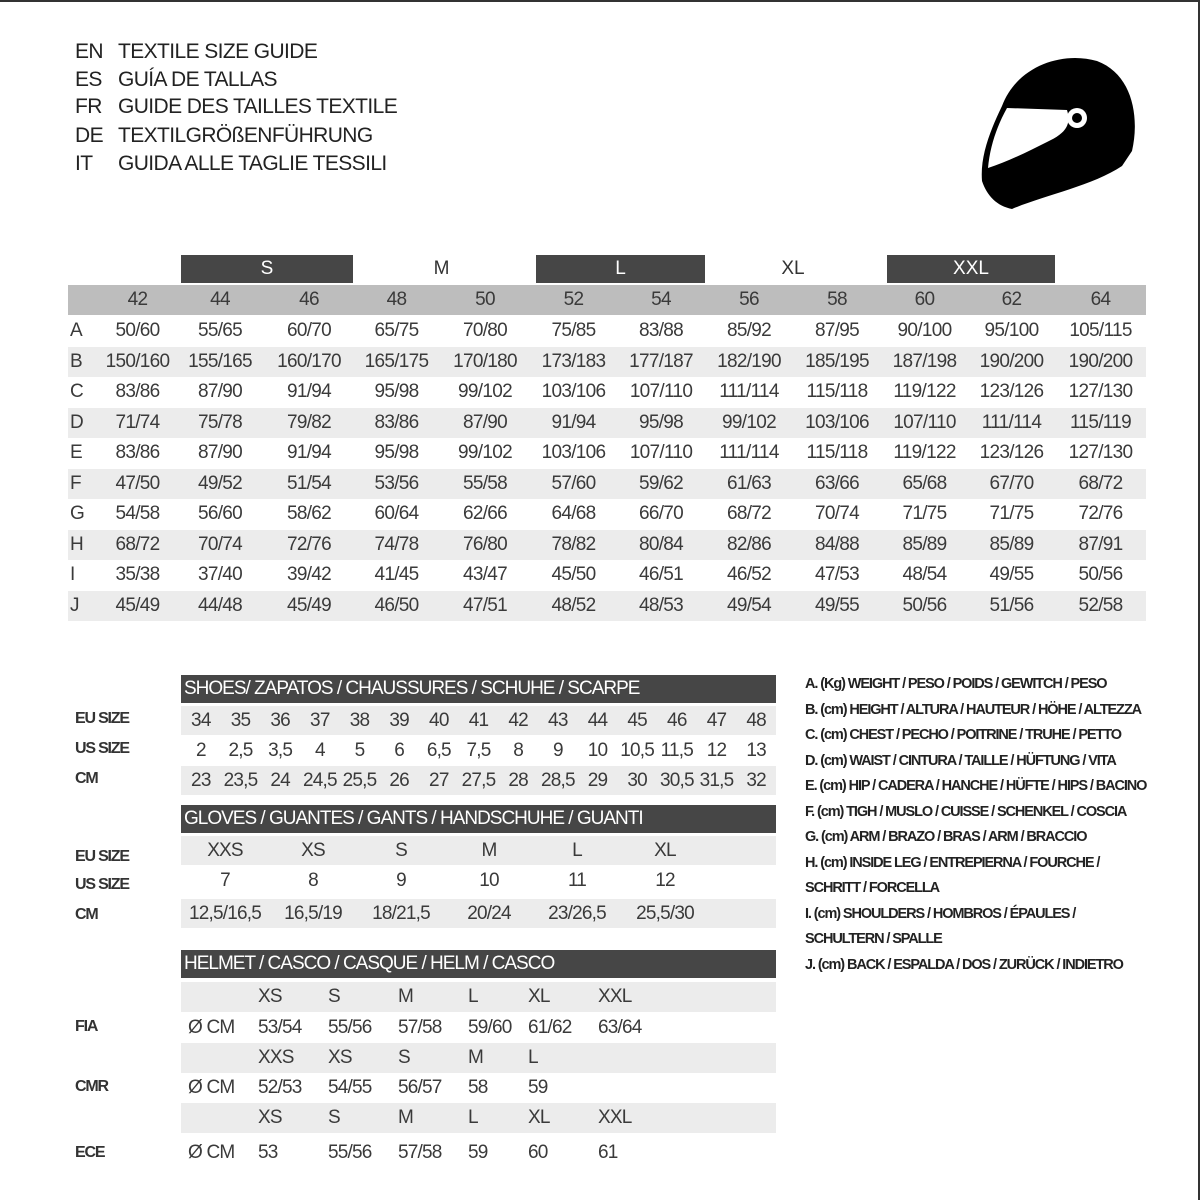 The width and height of the screenshot is (1200, 1200). Describe the element at coordinates (1011, 544) in the screenshot. I see `table-cell: 85/89` at that location.